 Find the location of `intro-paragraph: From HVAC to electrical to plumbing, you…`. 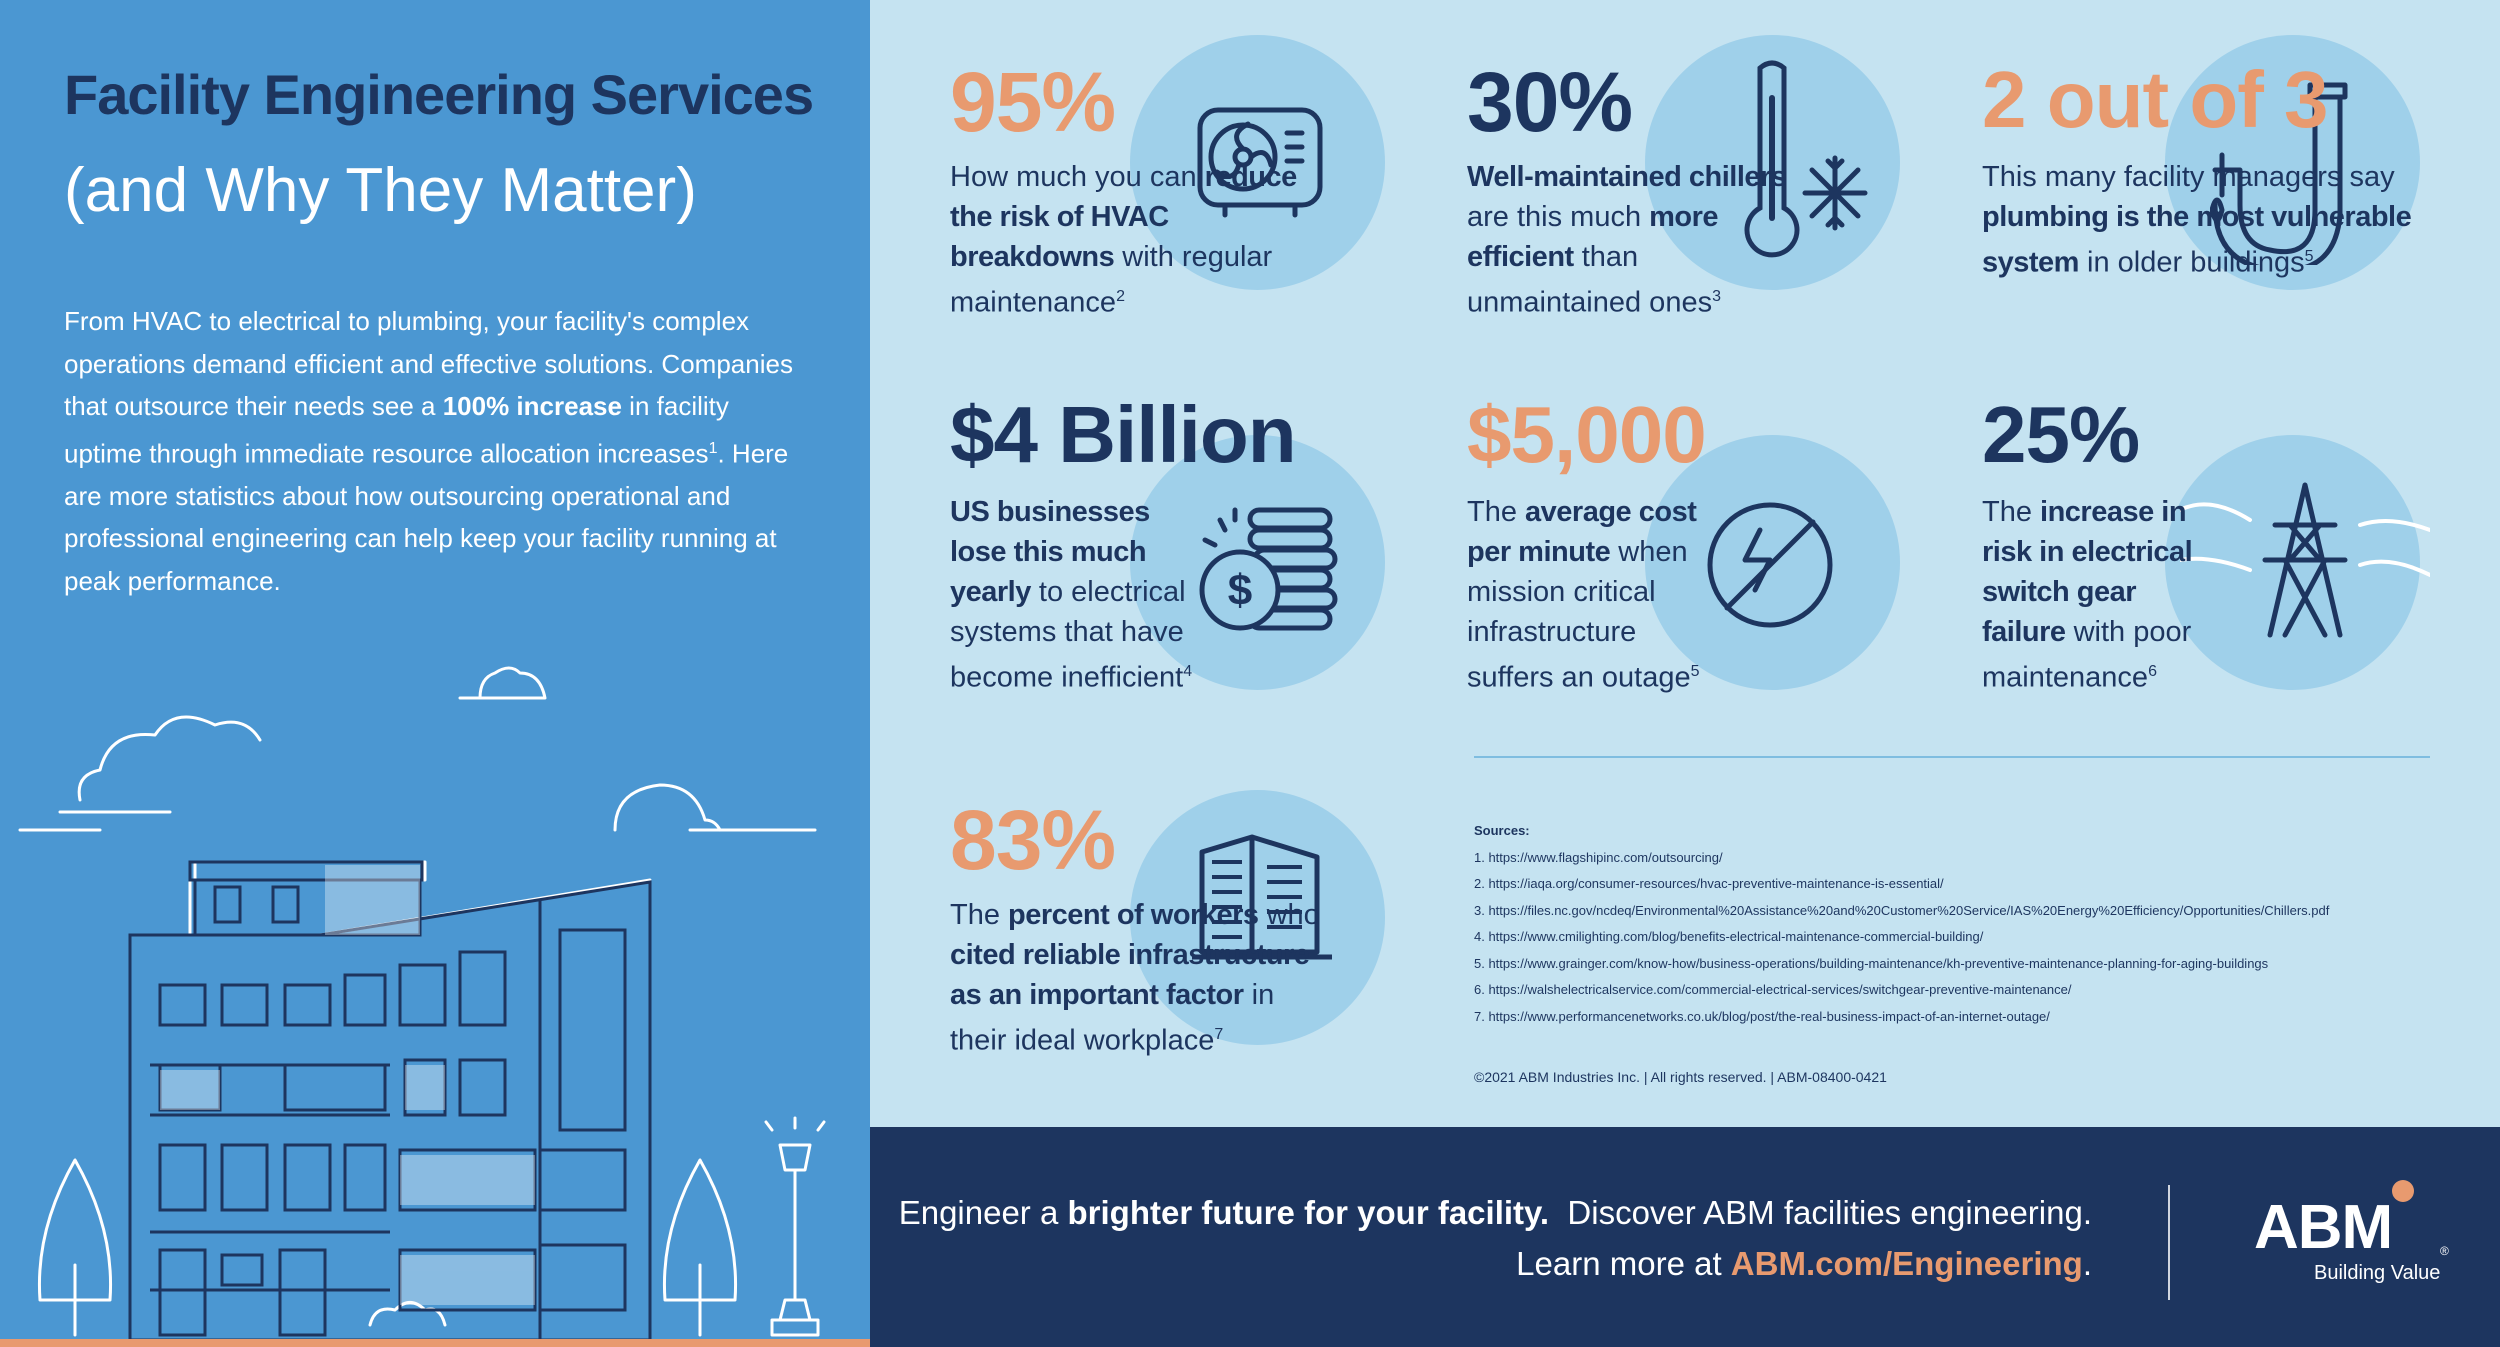

intro-paragraph: From HVAC to electrical to plumbing, you… is located at coordinates (428, 451).